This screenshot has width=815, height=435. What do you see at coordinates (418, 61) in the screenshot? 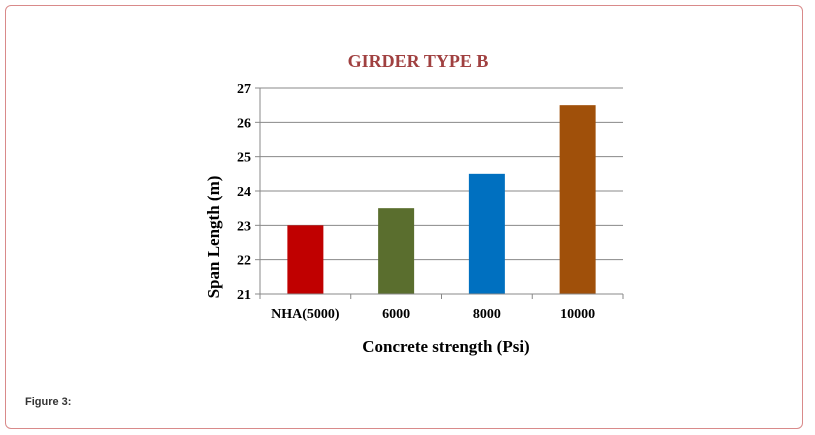
I see `chart-title: GIRDER TYPE B` at bounding box center [418, 61].